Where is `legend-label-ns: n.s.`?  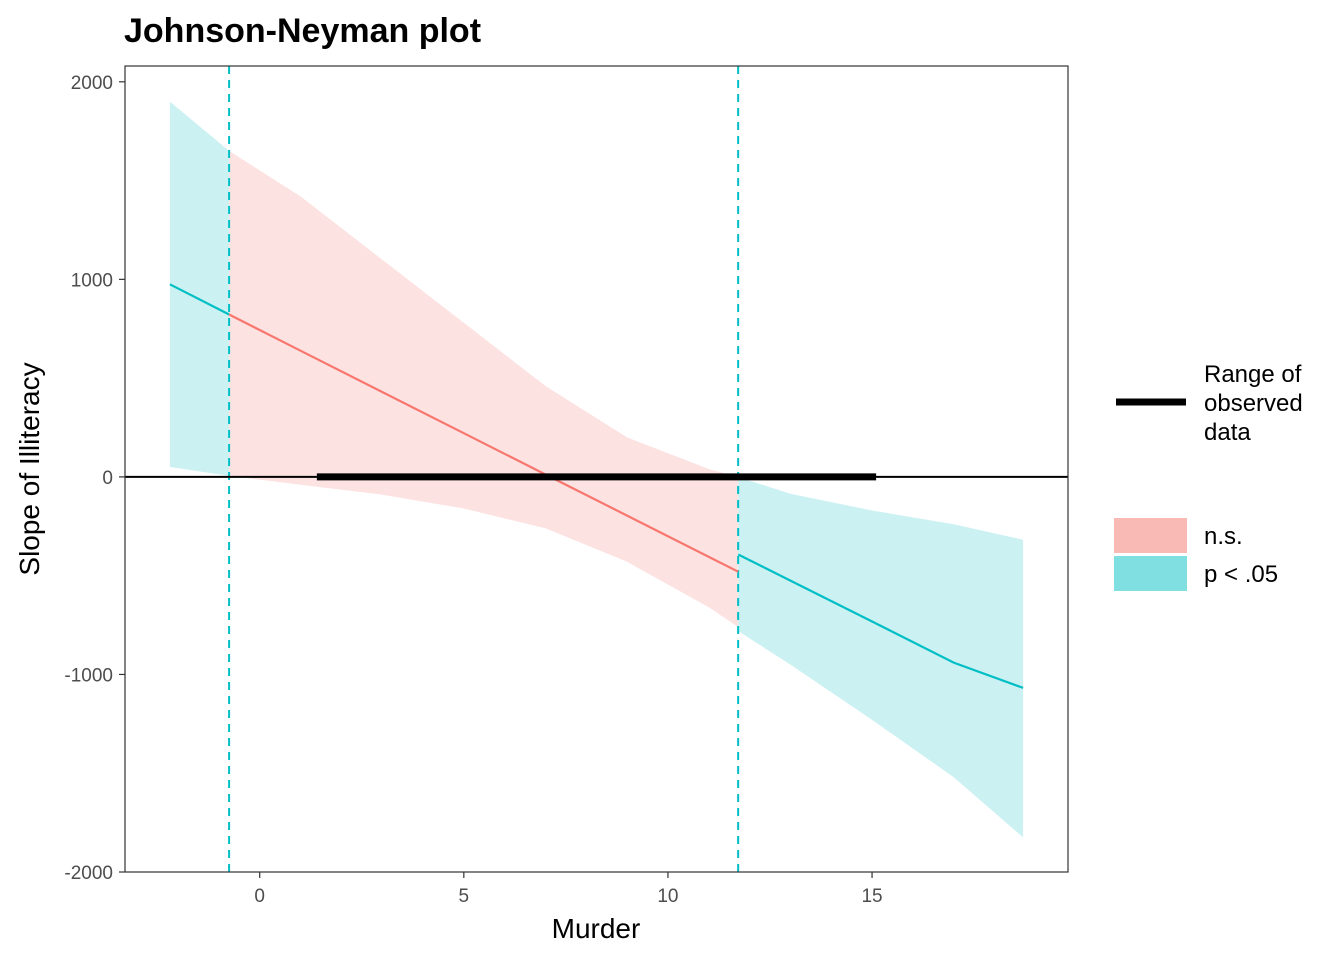 legend-label-ns: n.s. is located at coordinates (1223, 536).